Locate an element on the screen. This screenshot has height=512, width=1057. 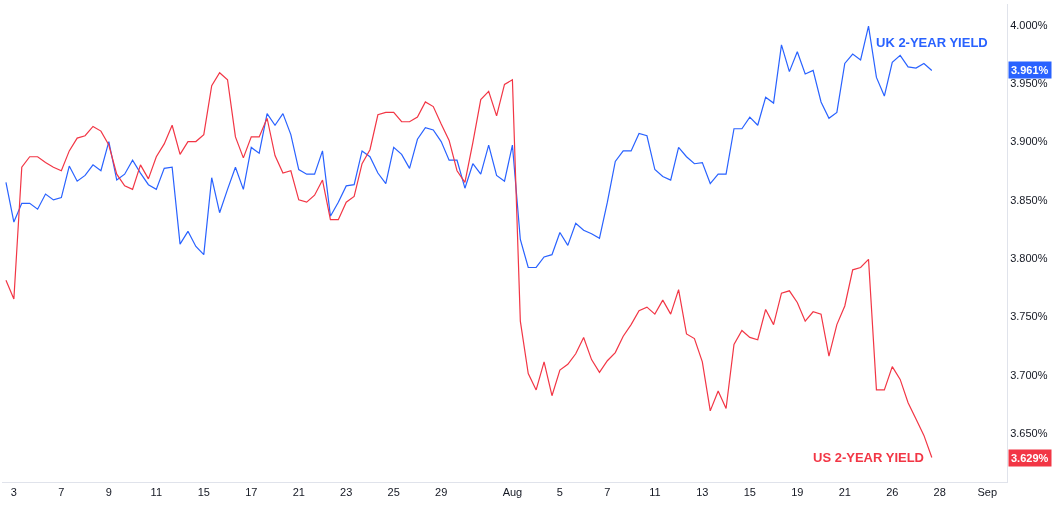
y-tick-label: 3.850% is located at coordinates (1029, 199).